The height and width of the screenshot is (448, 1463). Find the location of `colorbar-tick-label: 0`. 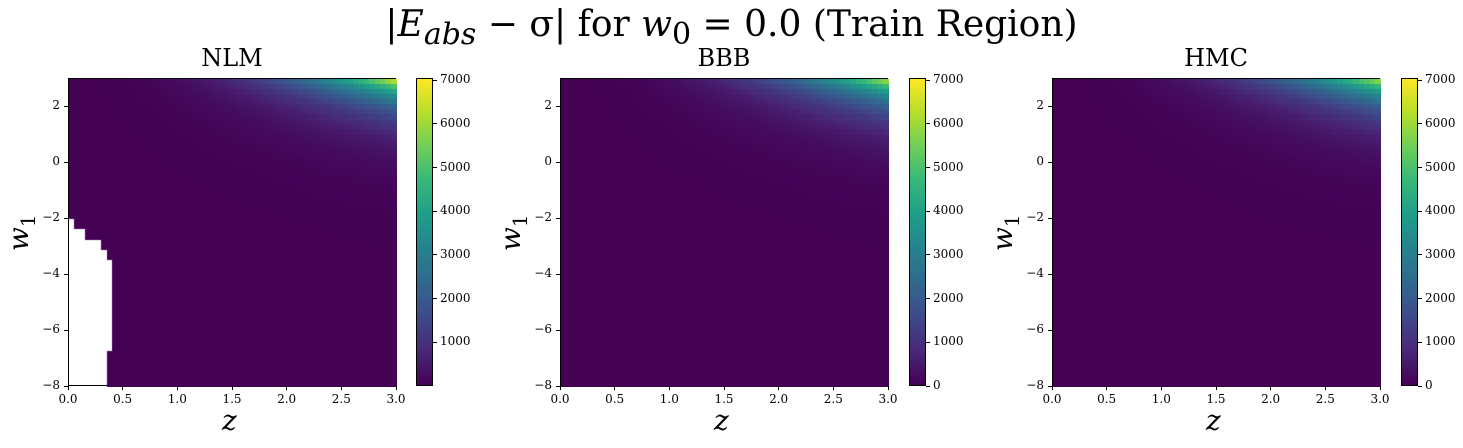

colorbar-tick-label: 0 is located at coordinates (1429, 385).